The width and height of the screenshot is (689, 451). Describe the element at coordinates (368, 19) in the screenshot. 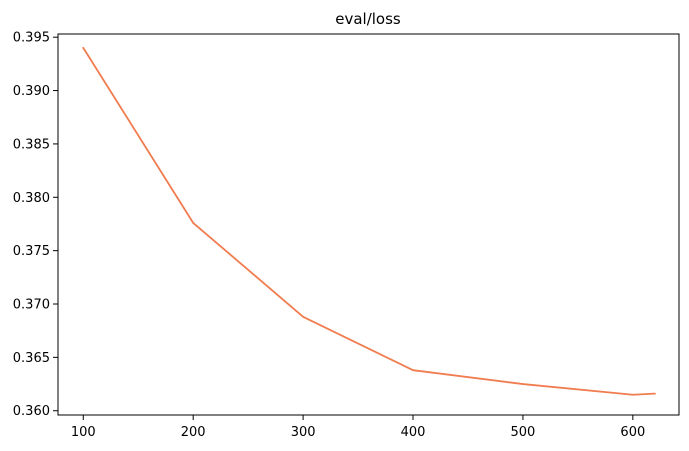

I see `chart-title: eval/loss` at that location.